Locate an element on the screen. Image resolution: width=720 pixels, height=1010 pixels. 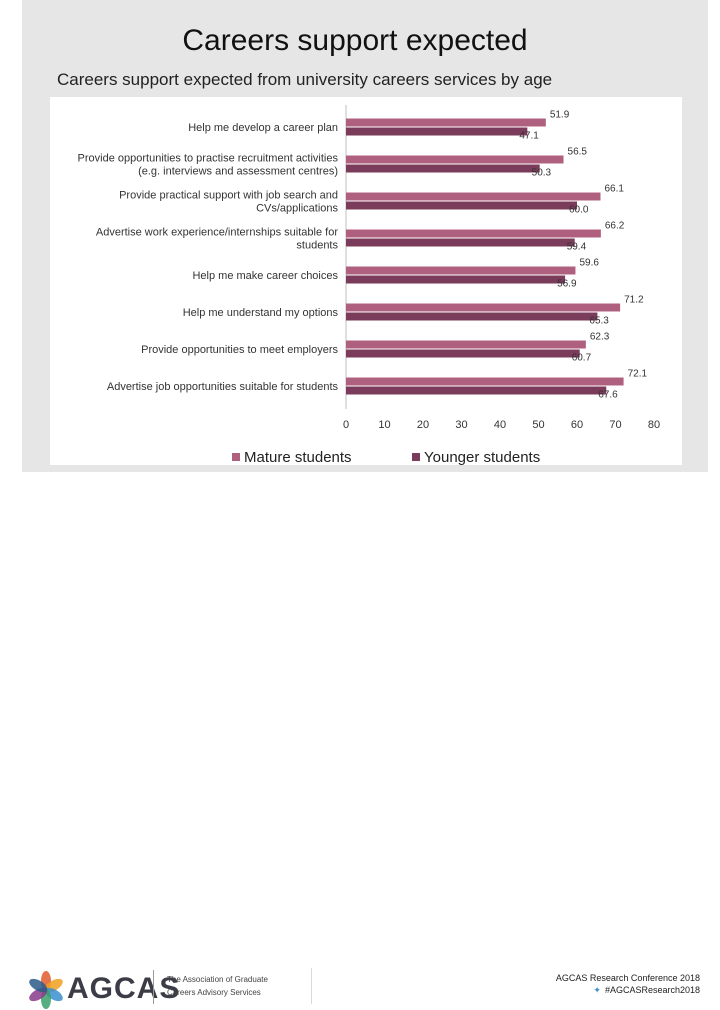
category-label: Provide opportunities to meet employers is located at coordinates (239, 350).